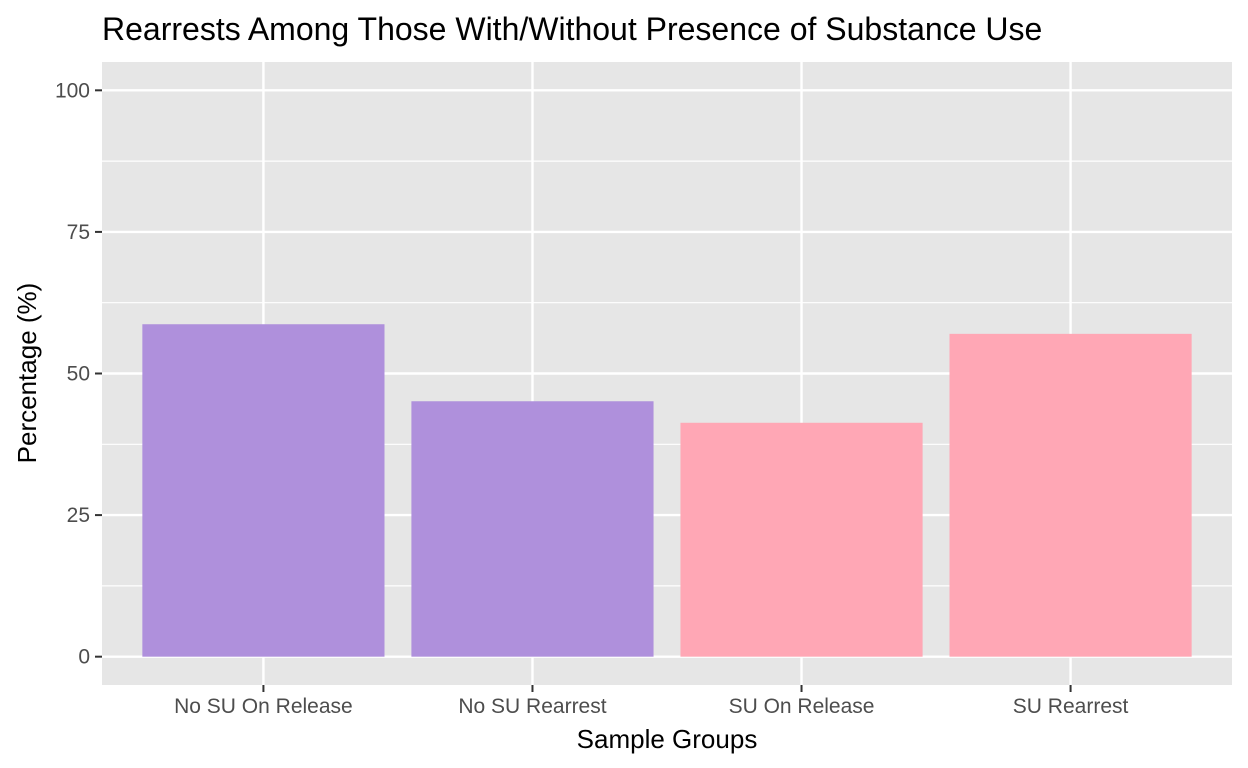 The height and width of the screenshot is (768, 1248). I want to click on x-tick-label: No SU Rearrest, so click(532, 706).